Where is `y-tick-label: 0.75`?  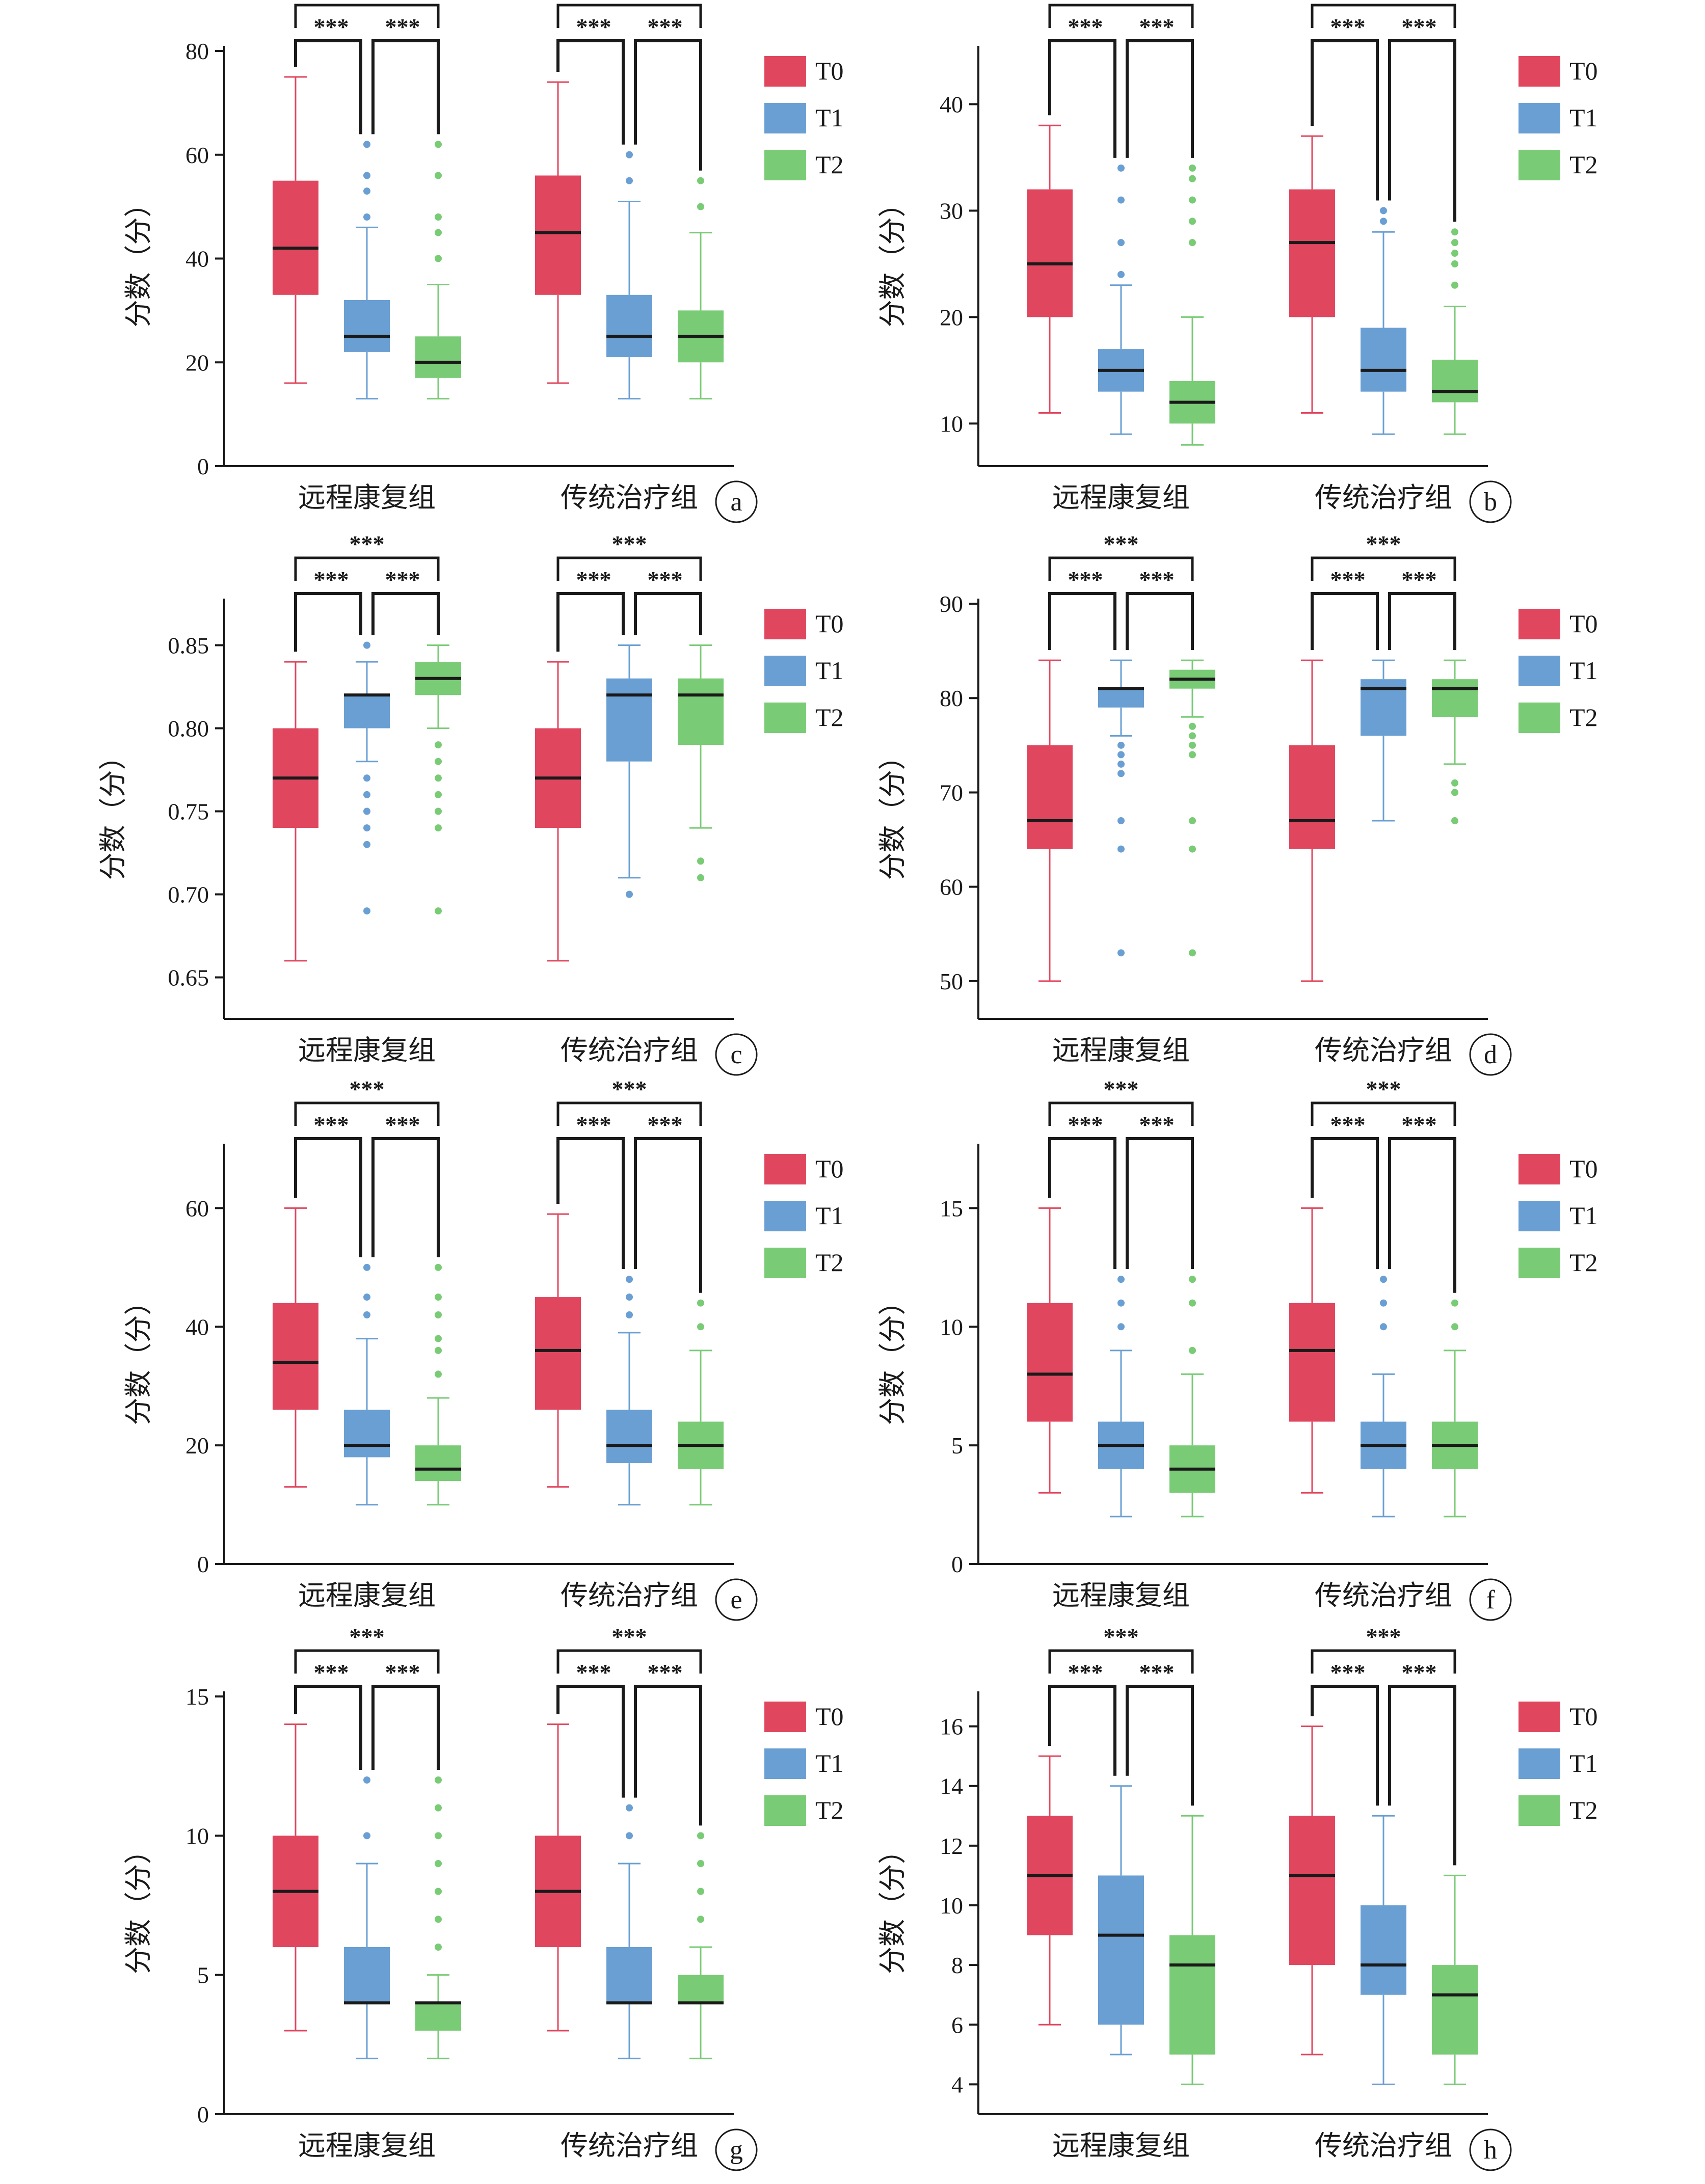 y-tick-label: 0.75 is located at coordinates (189, 812).